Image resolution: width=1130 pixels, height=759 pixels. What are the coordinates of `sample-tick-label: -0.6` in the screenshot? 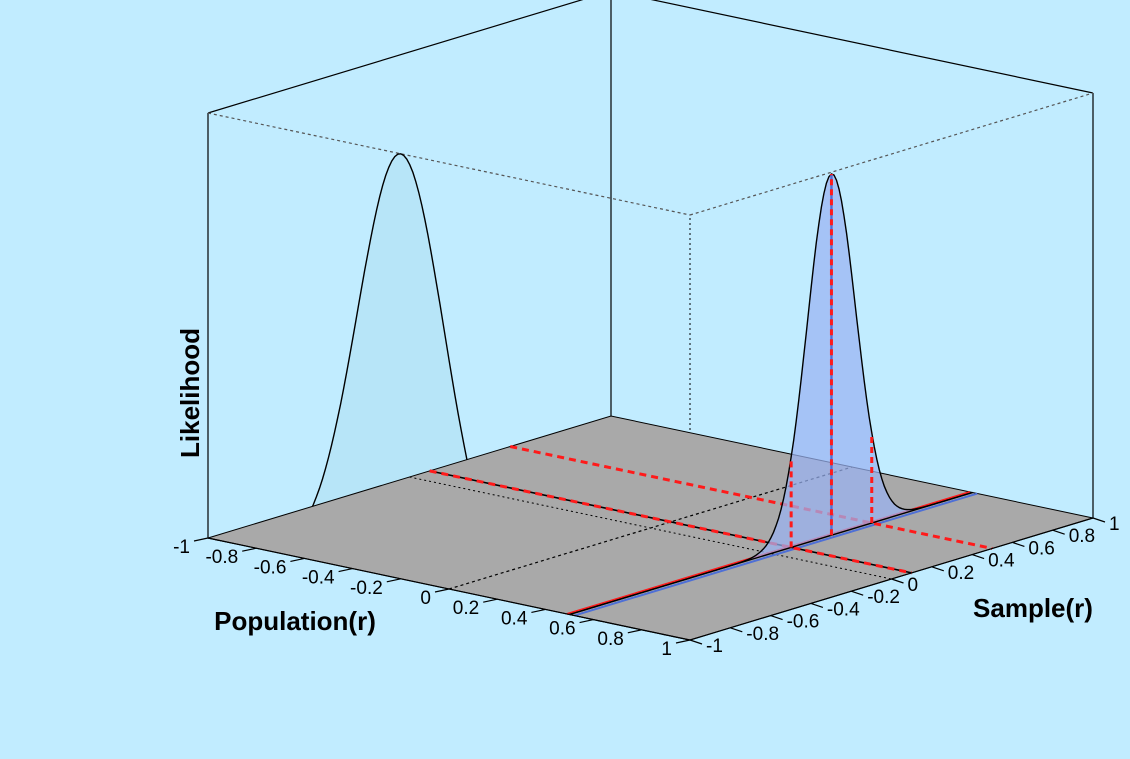 It's located at (803, 622).